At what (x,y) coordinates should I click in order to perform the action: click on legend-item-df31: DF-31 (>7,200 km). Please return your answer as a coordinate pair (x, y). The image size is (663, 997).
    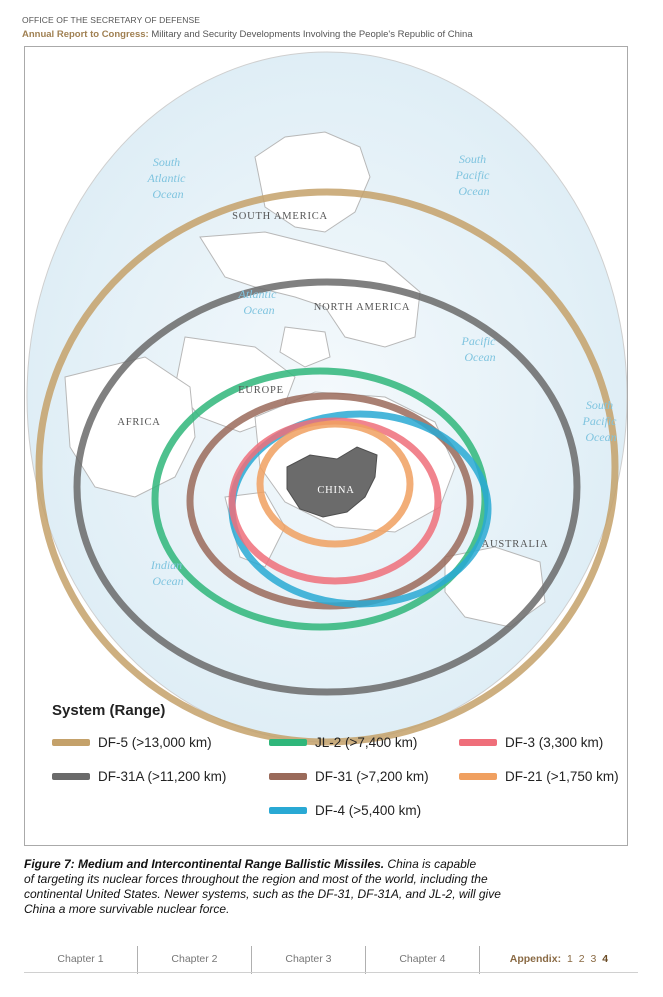
    Looking at the image, I should click on (349, 776).